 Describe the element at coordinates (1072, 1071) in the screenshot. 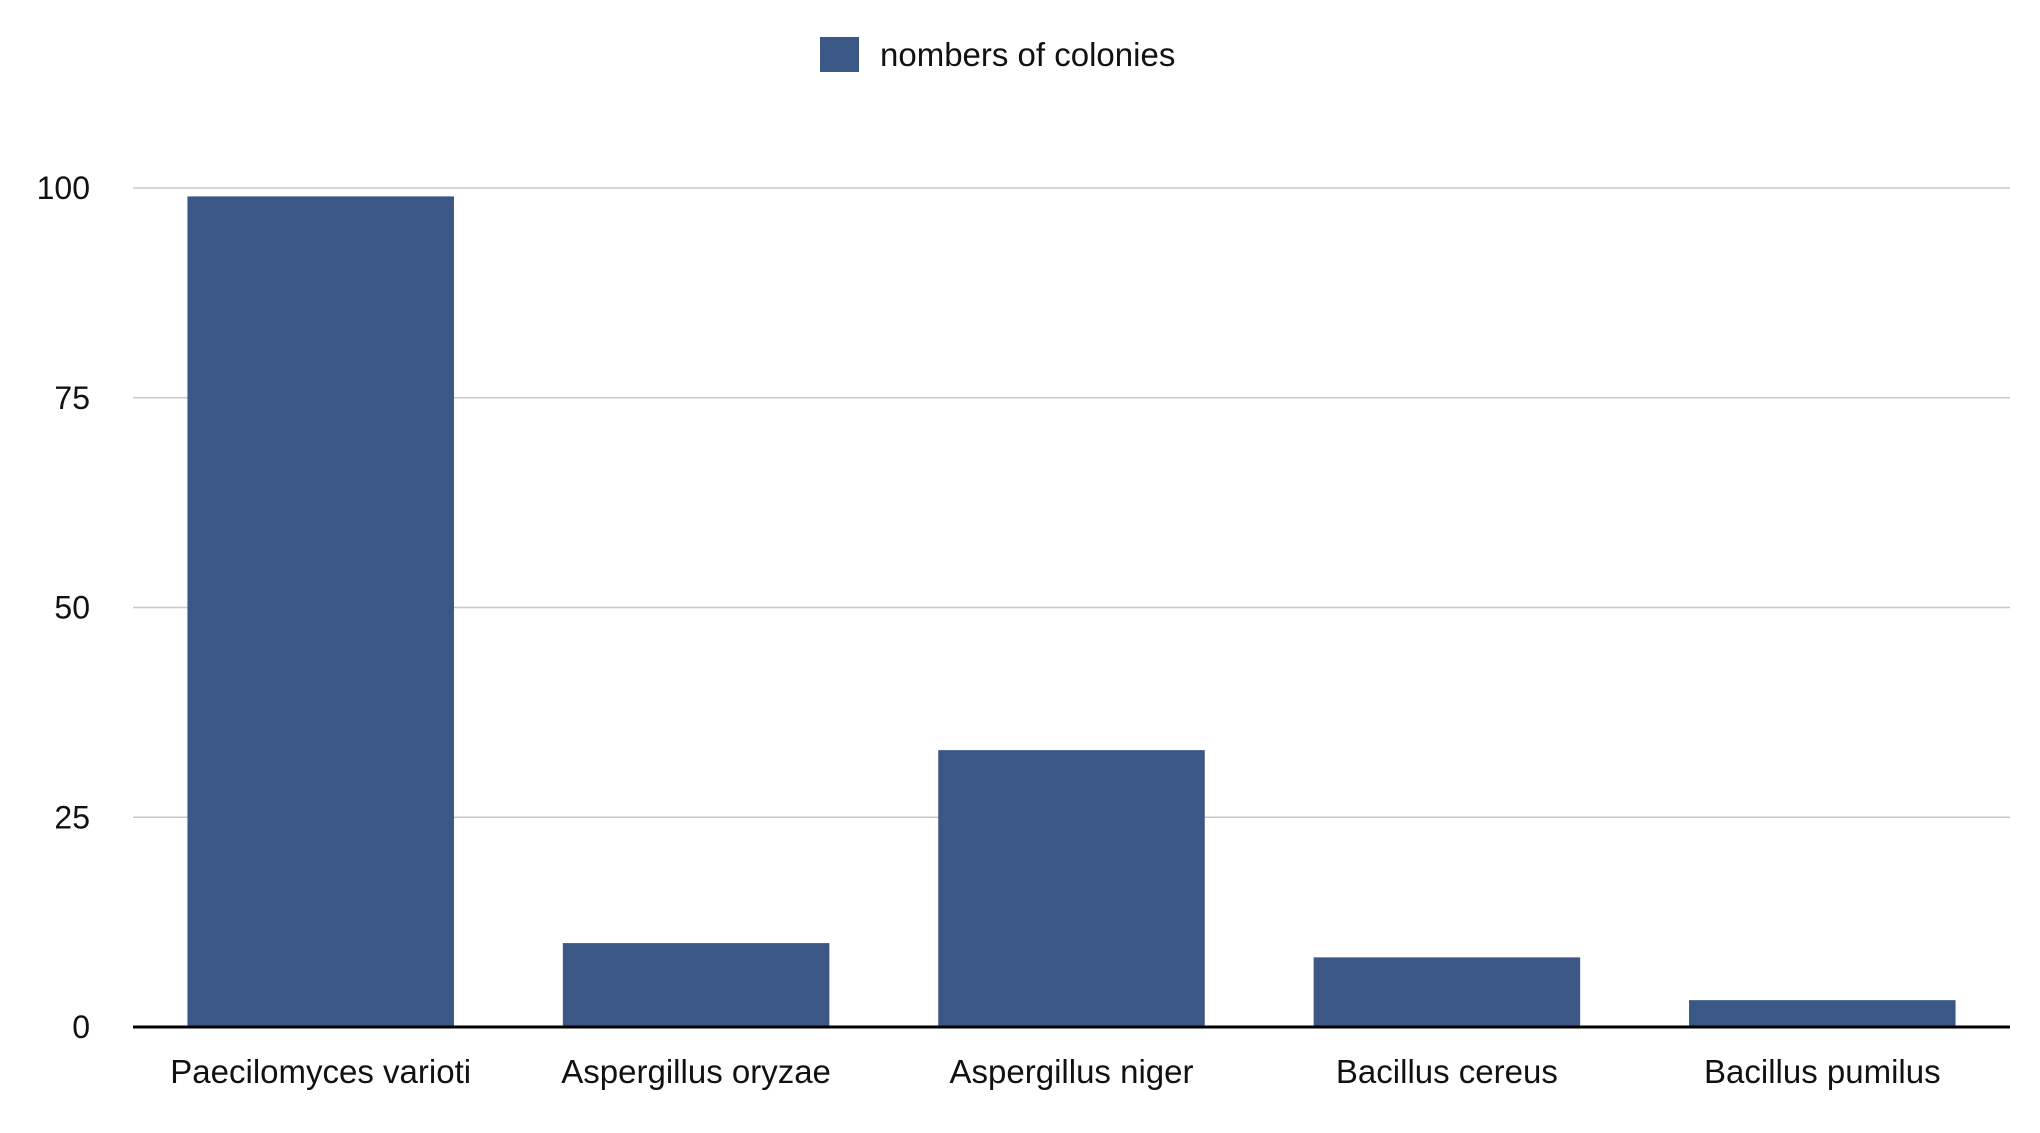

I see `x-category-label: Aspergillus niger` at that location.